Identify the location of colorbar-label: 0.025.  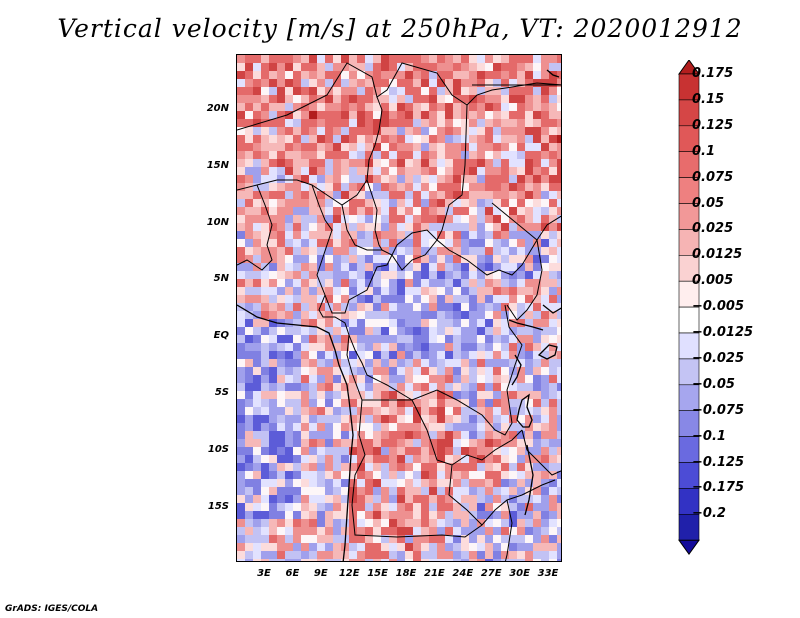
(713, 229).